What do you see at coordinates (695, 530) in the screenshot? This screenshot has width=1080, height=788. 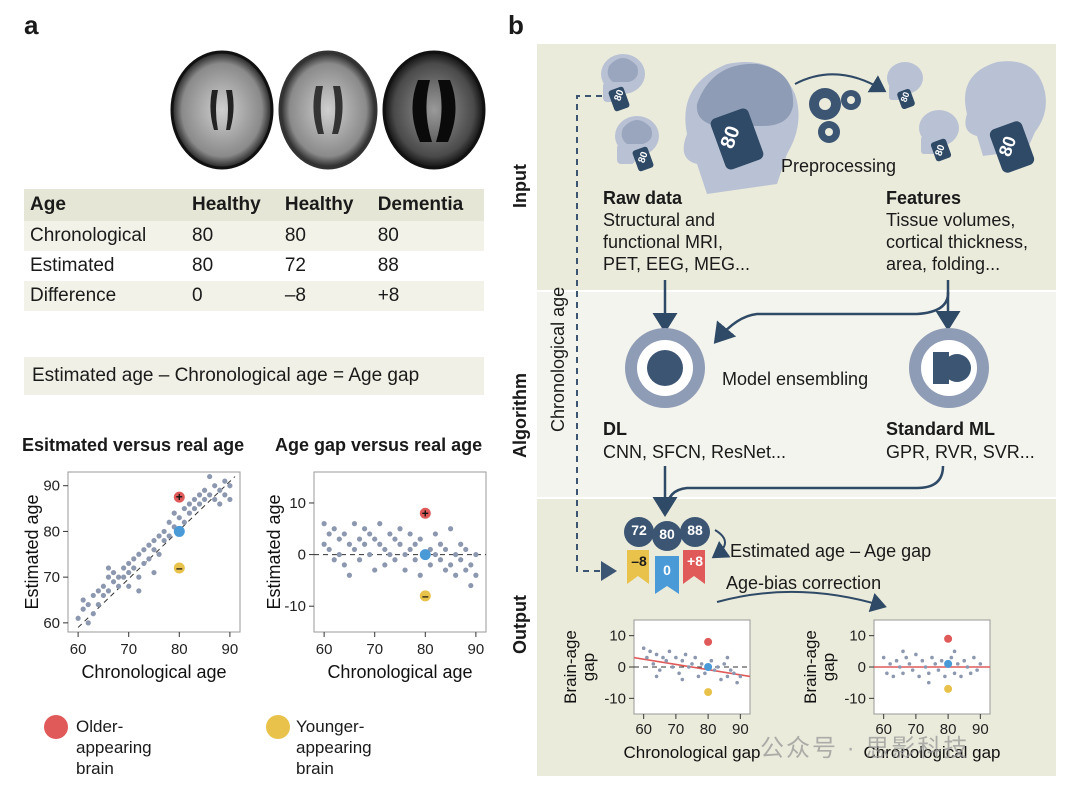 I see `tag-estimated-88: 88` at bounding box center [695, 530].